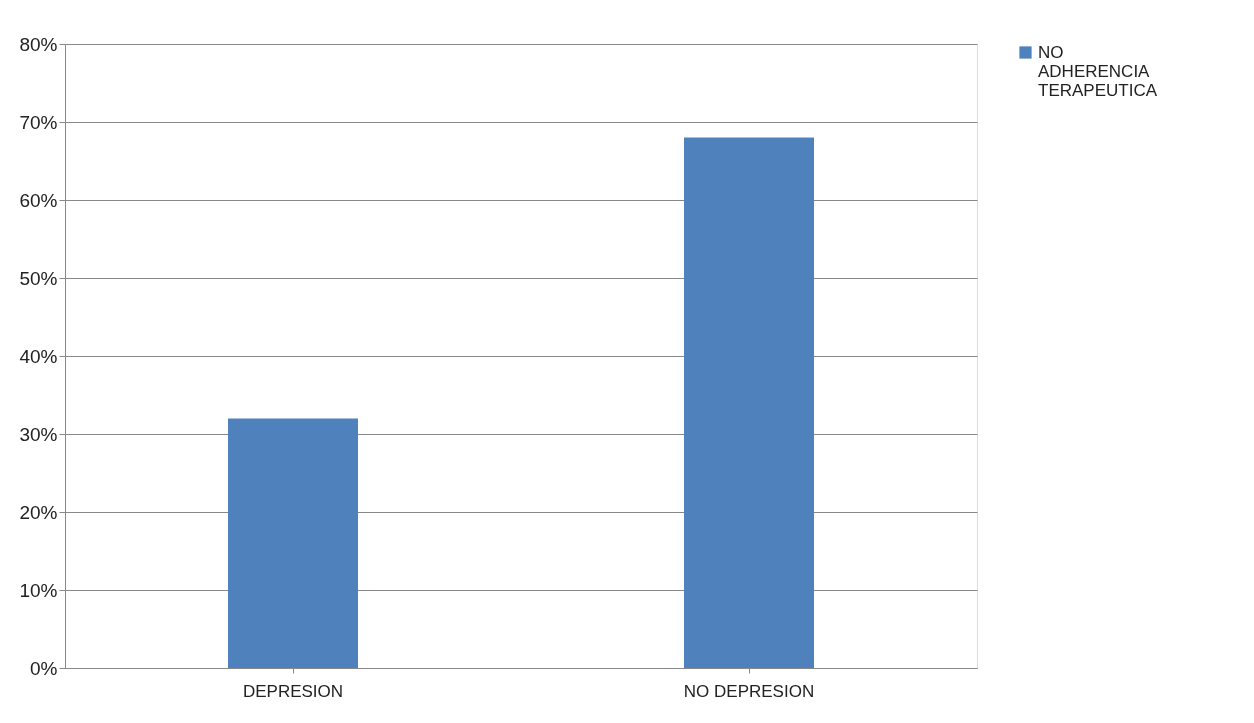 This screenshot has width=1254, height=723. I want to click on y-tick-label: 60%, so click(38, 200).